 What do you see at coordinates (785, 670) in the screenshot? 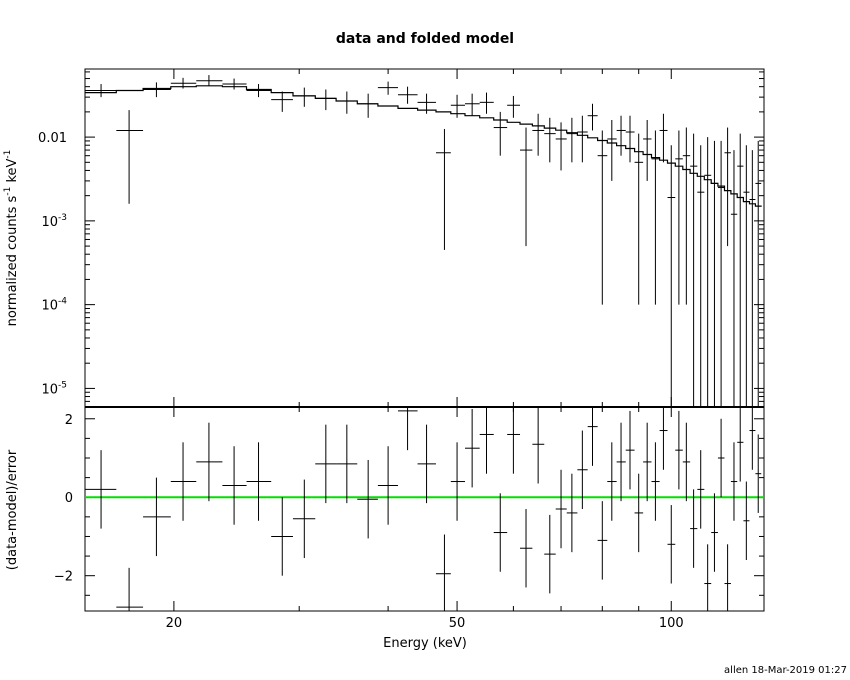
I see `timestamp-footer: allen 18-Mar-2019 01:27` at bounding box center [785, 670].